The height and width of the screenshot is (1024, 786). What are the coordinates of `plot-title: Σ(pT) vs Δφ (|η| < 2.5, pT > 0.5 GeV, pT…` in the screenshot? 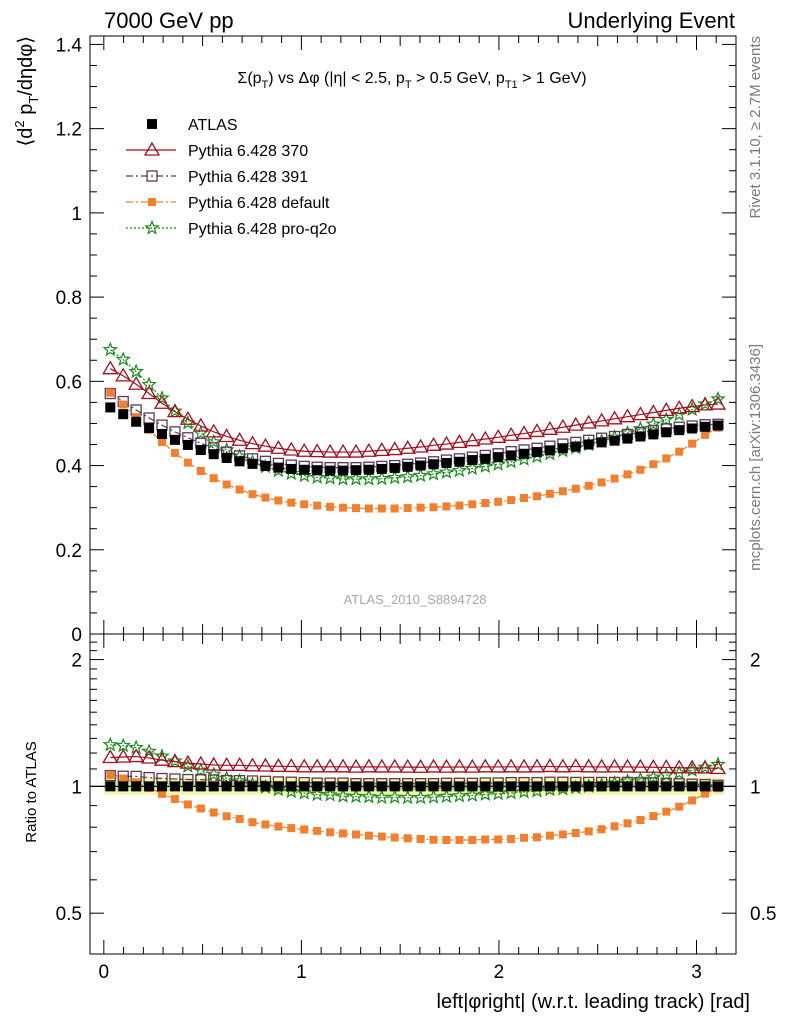 It's located at (411, 80).